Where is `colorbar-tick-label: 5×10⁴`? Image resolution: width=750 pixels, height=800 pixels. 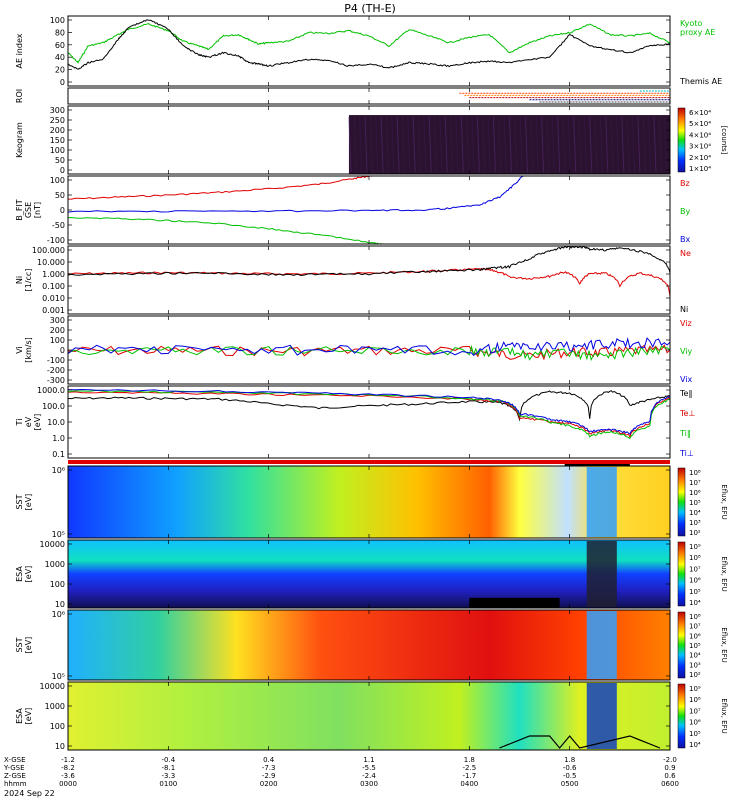 colorbar-tick-label: 5×10⁴ is located at coordinates (700, 124).